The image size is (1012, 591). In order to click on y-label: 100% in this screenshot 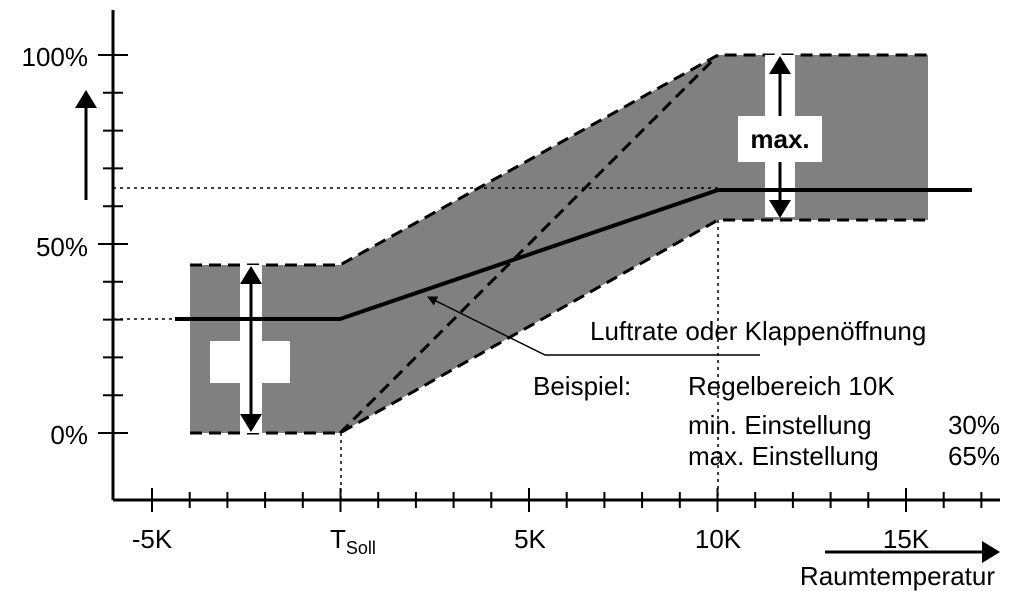, I will do `click(55, 57)`.